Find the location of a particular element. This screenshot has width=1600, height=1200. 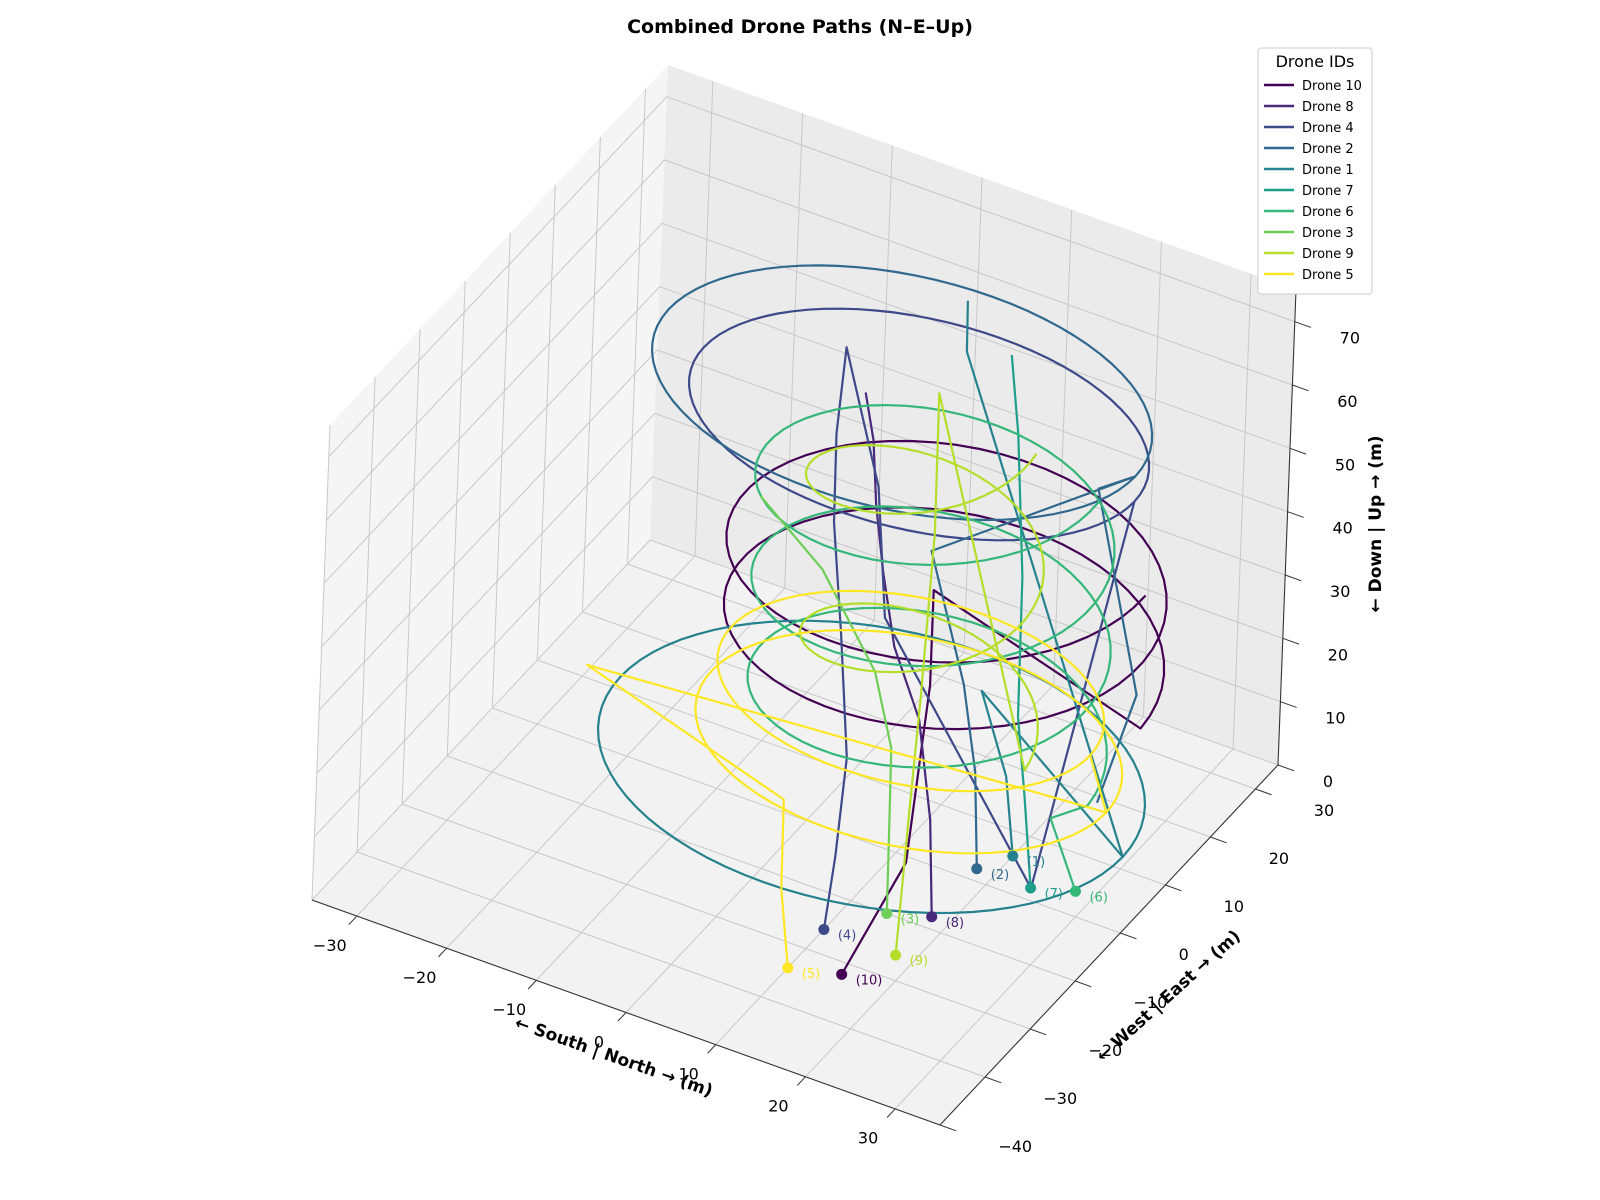

legend-entry: Drone 5 is located at coordinates (1328, 275).